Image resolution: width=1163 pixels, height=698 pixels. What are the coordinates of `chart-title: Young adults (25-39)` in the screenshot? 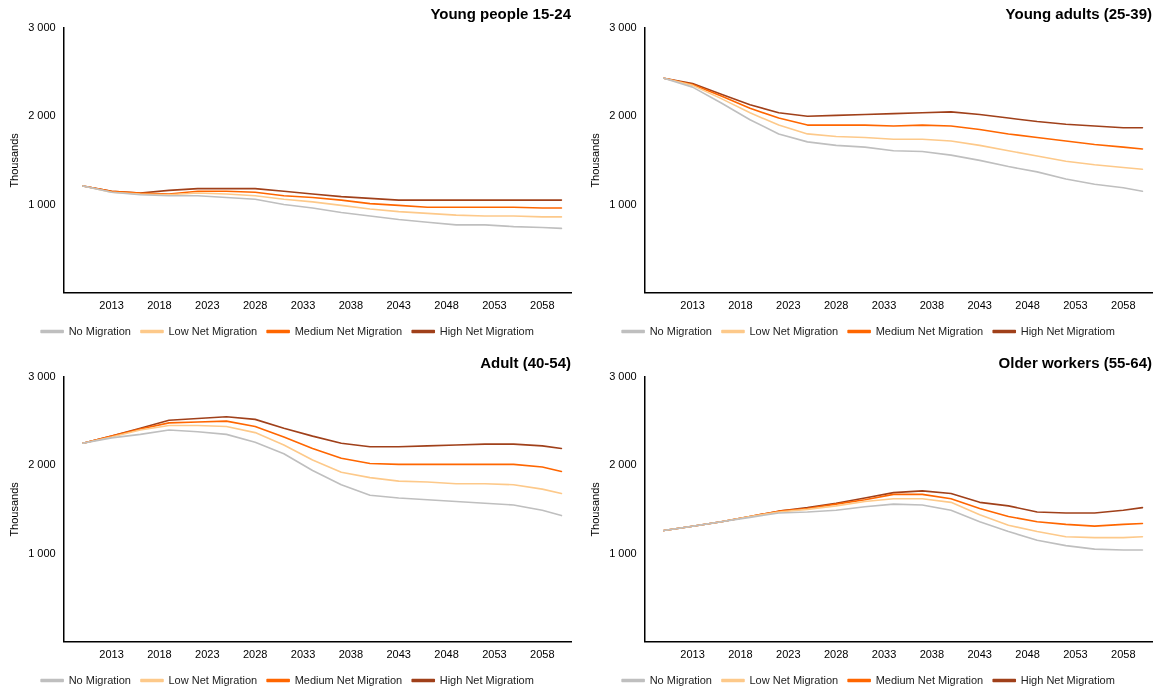 It's located at (1078, 14).